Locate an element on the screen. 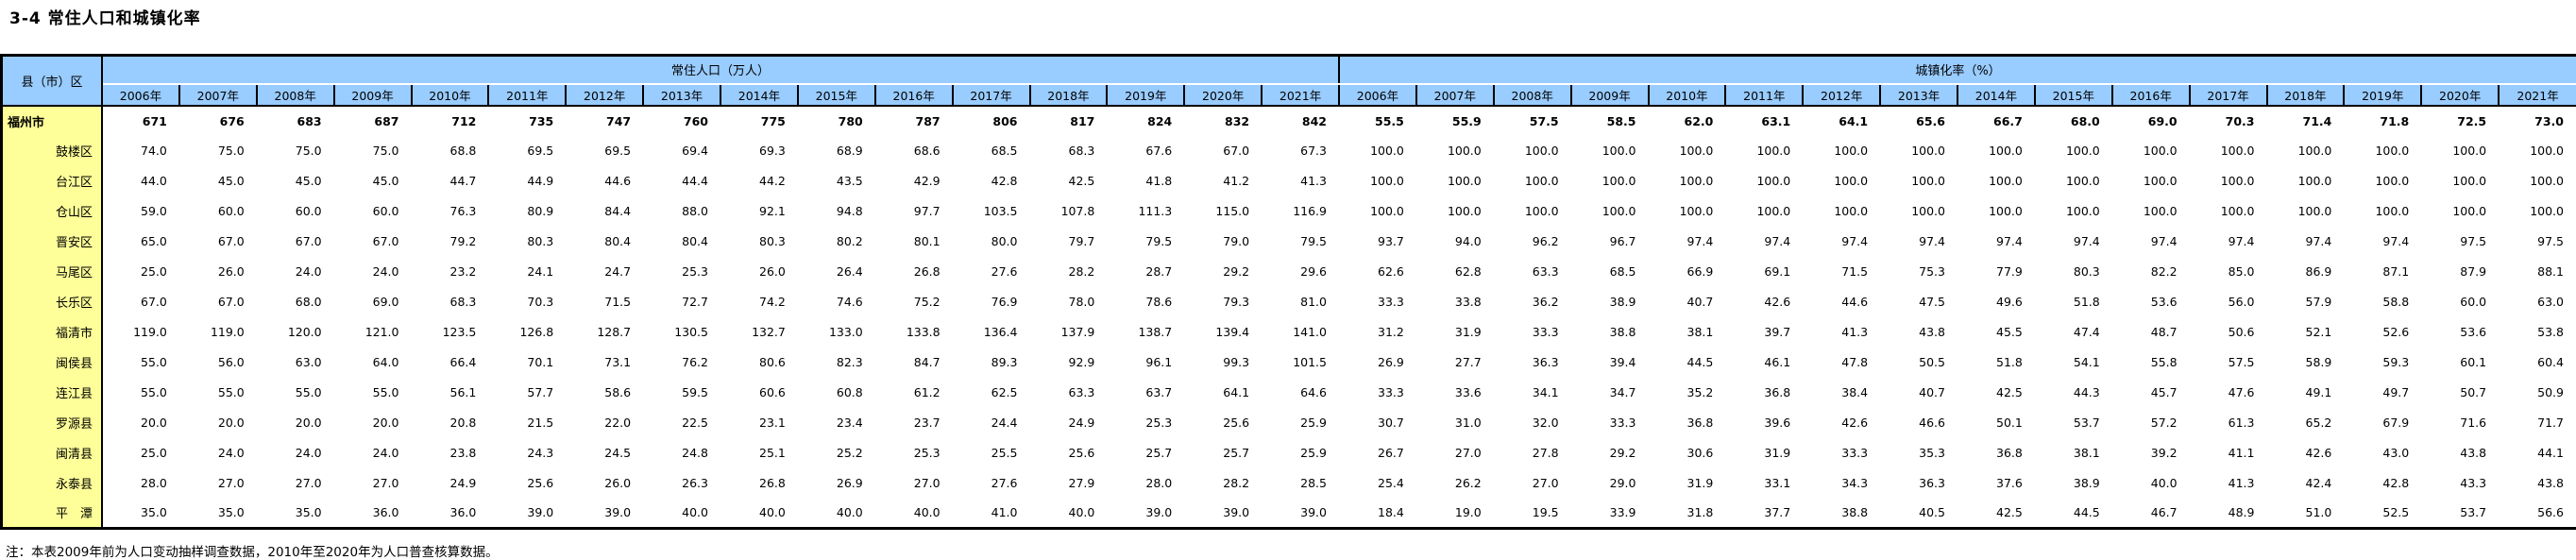 This screenshot has height=560, width=2576. urbanization-cell: 47.8 is located at coordinates (1841, 363).